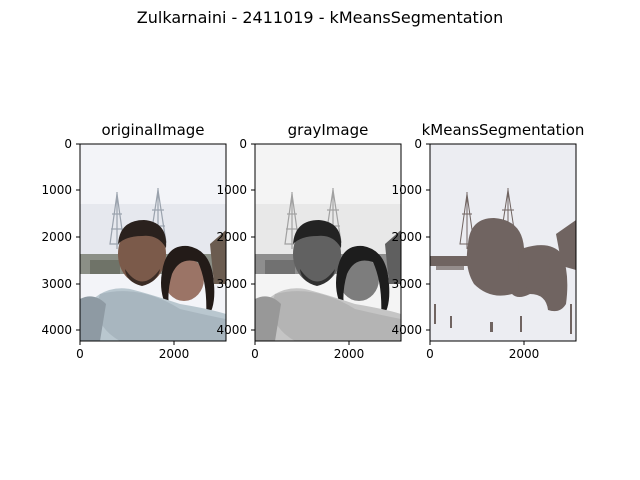  What do you see at coordinates (503, 130) in the screenshot?
I see `panel-title-kmeans: kMeansSegmentation` at bounding box center [503, 130].